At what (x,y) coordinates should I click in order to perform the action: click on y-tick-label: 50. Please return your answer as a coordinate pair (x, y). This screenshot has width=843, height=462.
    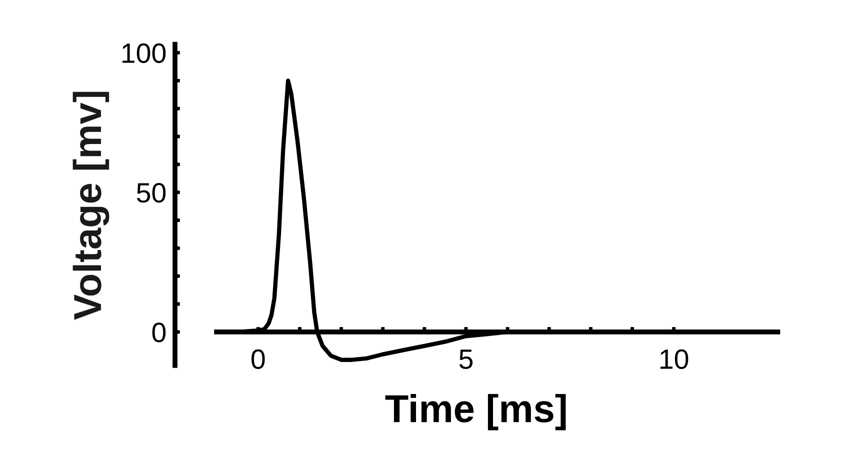
    Looking at the image, I should click on (151, 193).